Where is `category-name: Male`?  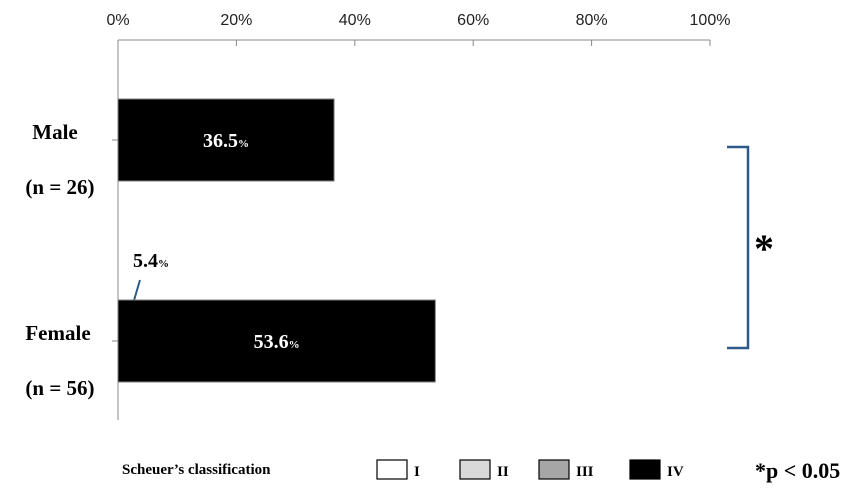
category-name: Male is located at coordinates (54, 132).